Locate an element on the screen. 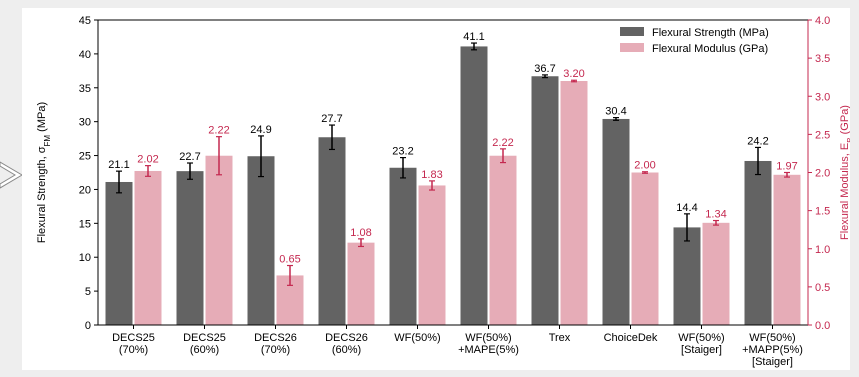  value-label-strength: 24.2 is located at coordinates (757, 141).